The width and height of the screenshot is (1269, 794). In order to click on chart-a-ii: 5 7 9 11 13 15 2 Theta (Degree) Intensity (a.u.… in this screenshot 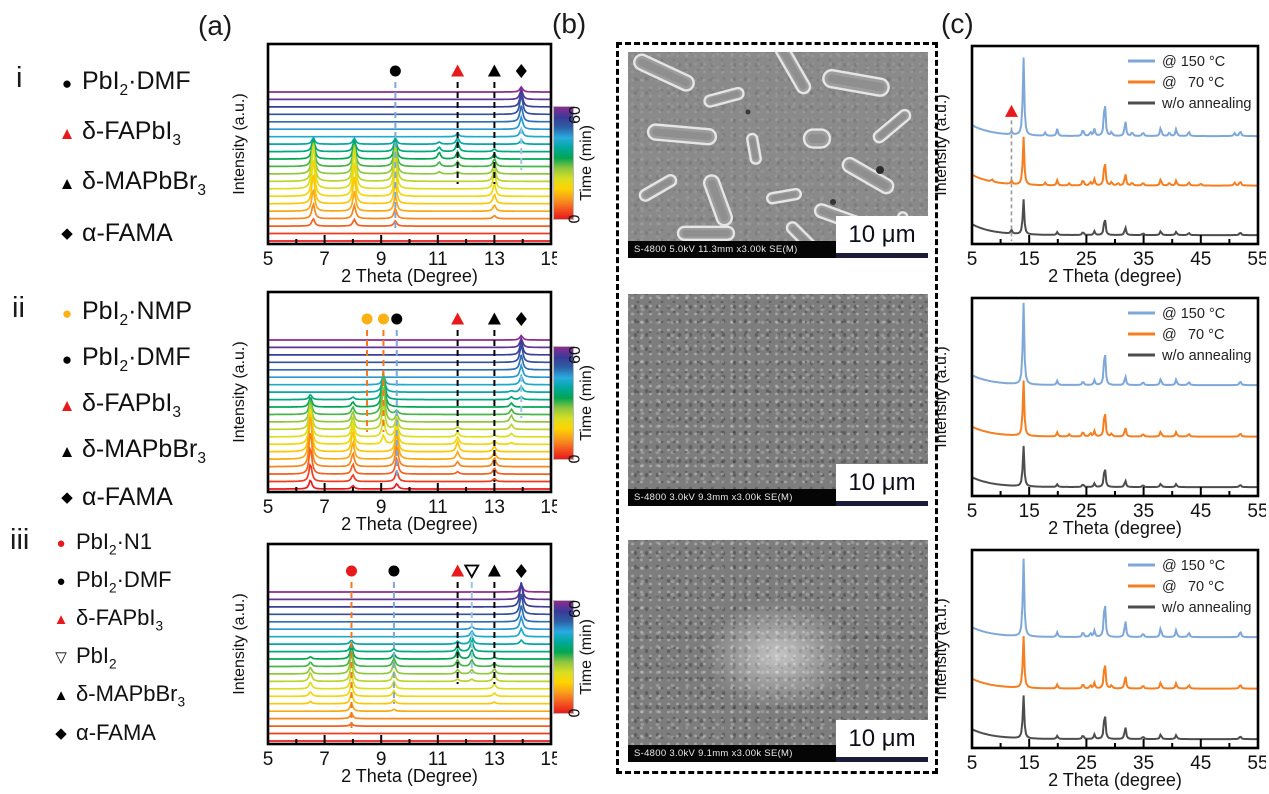, I will do `click(394, 412)`.